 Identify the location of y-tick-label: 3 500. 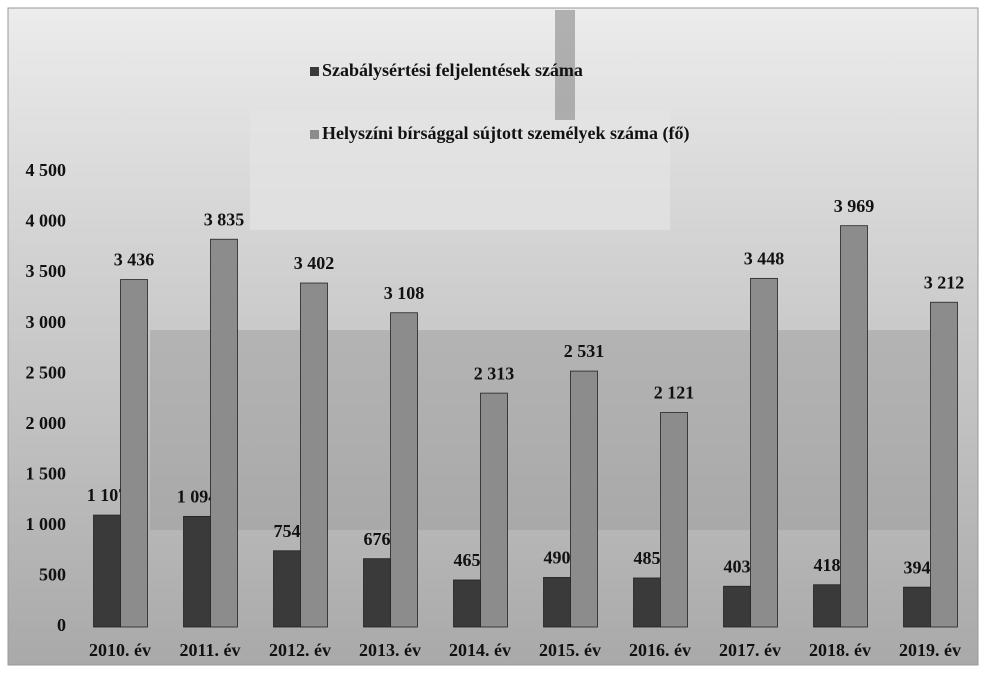
(46, 271).